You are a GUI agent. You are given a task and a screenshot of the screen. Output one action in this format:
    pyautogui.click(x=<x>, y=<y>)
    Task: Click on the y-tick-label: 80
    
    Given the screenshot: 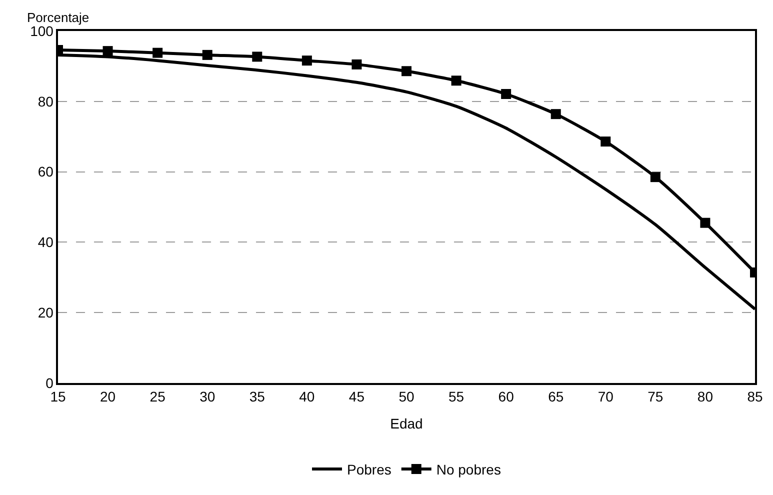 What is the action you would take?
    pyautogui.click(x=46, y=101)
    